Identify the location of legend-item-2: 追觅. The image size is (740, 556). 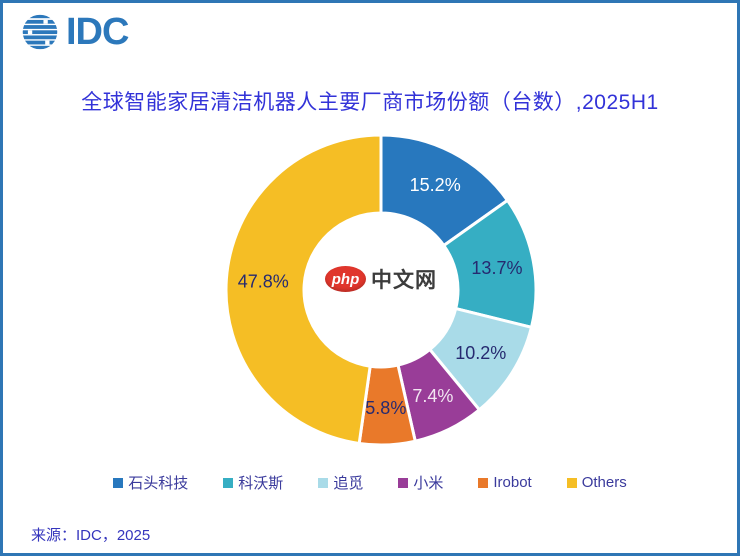
(340, 482).